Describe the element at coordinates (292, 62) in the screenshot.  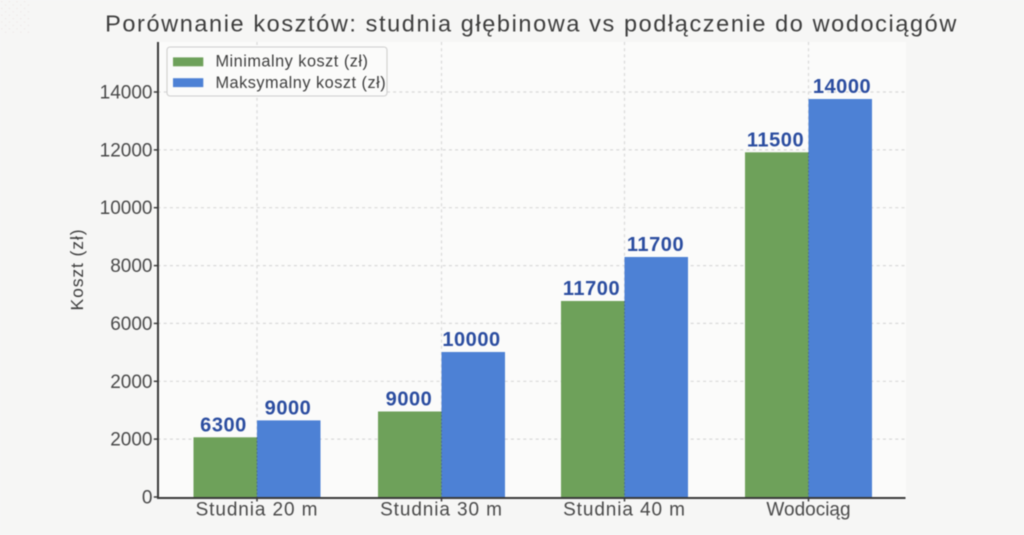
I see `svg-text: Minimalny koszt (zł)` at that location.